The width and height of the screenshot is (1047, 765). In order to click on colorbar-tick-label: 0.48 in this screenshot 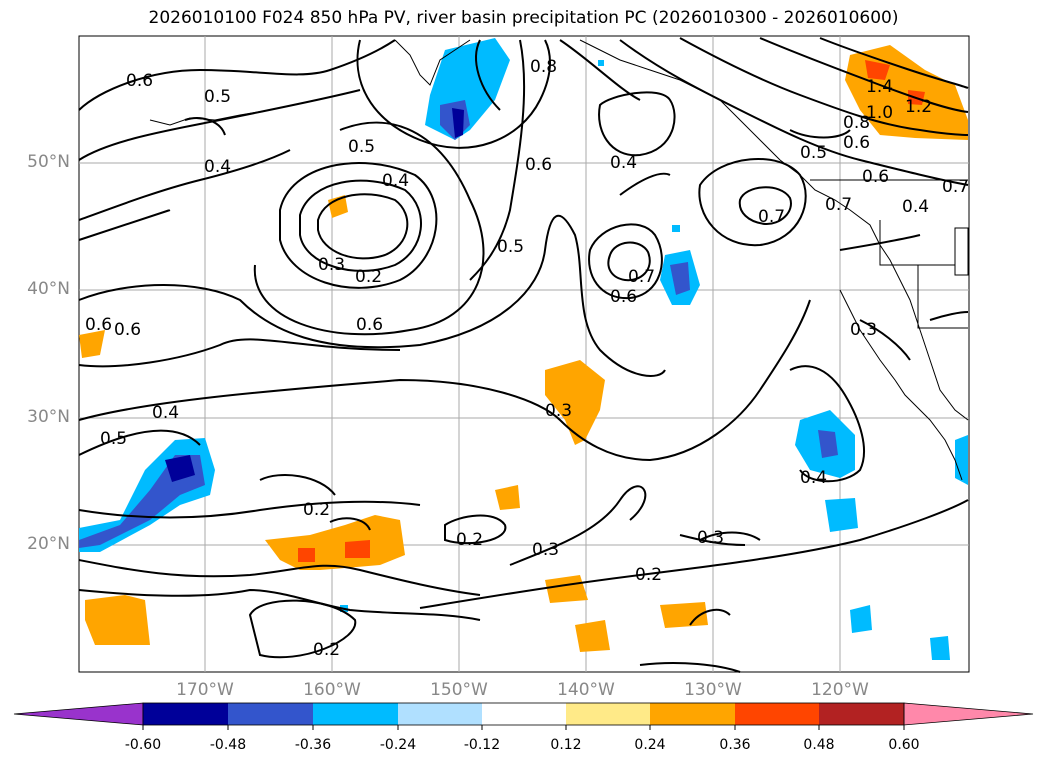, I will do `click(819, 745)`.